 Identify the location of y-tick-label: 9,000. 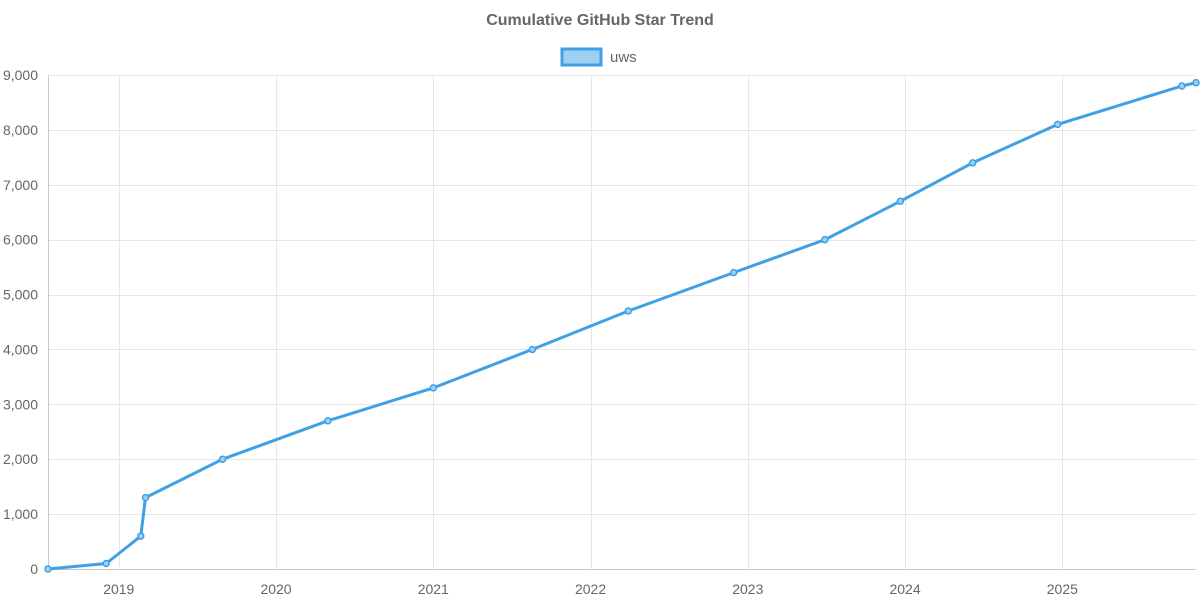
(20, 75).